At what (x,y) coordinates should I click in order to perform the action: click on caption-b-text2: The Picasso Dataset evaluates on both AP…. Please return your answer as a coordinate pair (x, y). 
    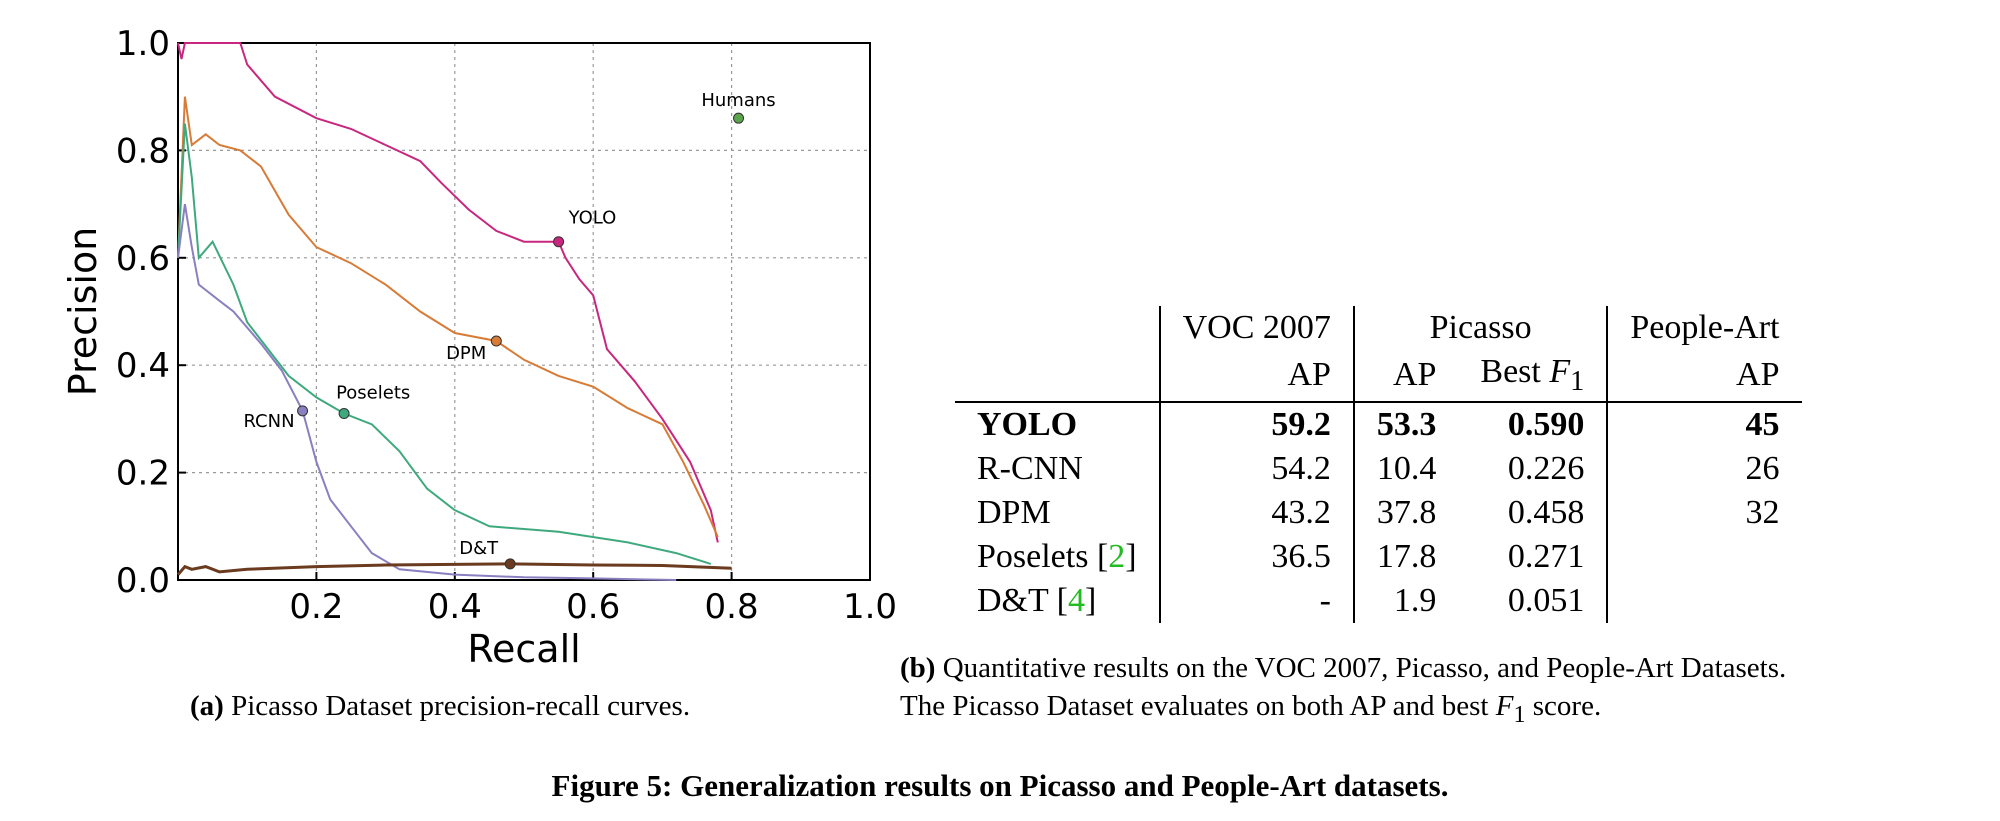
    Looking at the image, I should click on (1194, 705).